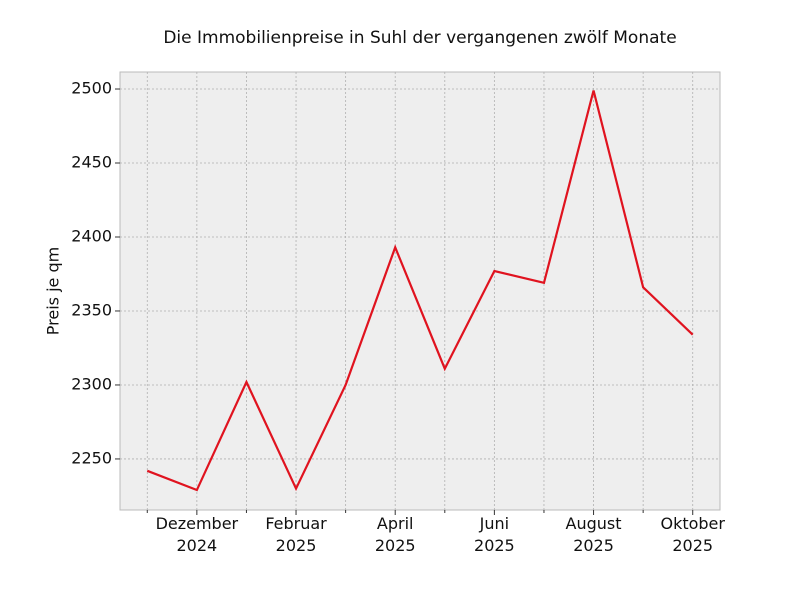 This screenshot has width=800, height=600. What do you see at coordinates (197, 534) in the screenshot?
I see `x-tick-label: Dezember 2024` at bounding box center [197, 534].